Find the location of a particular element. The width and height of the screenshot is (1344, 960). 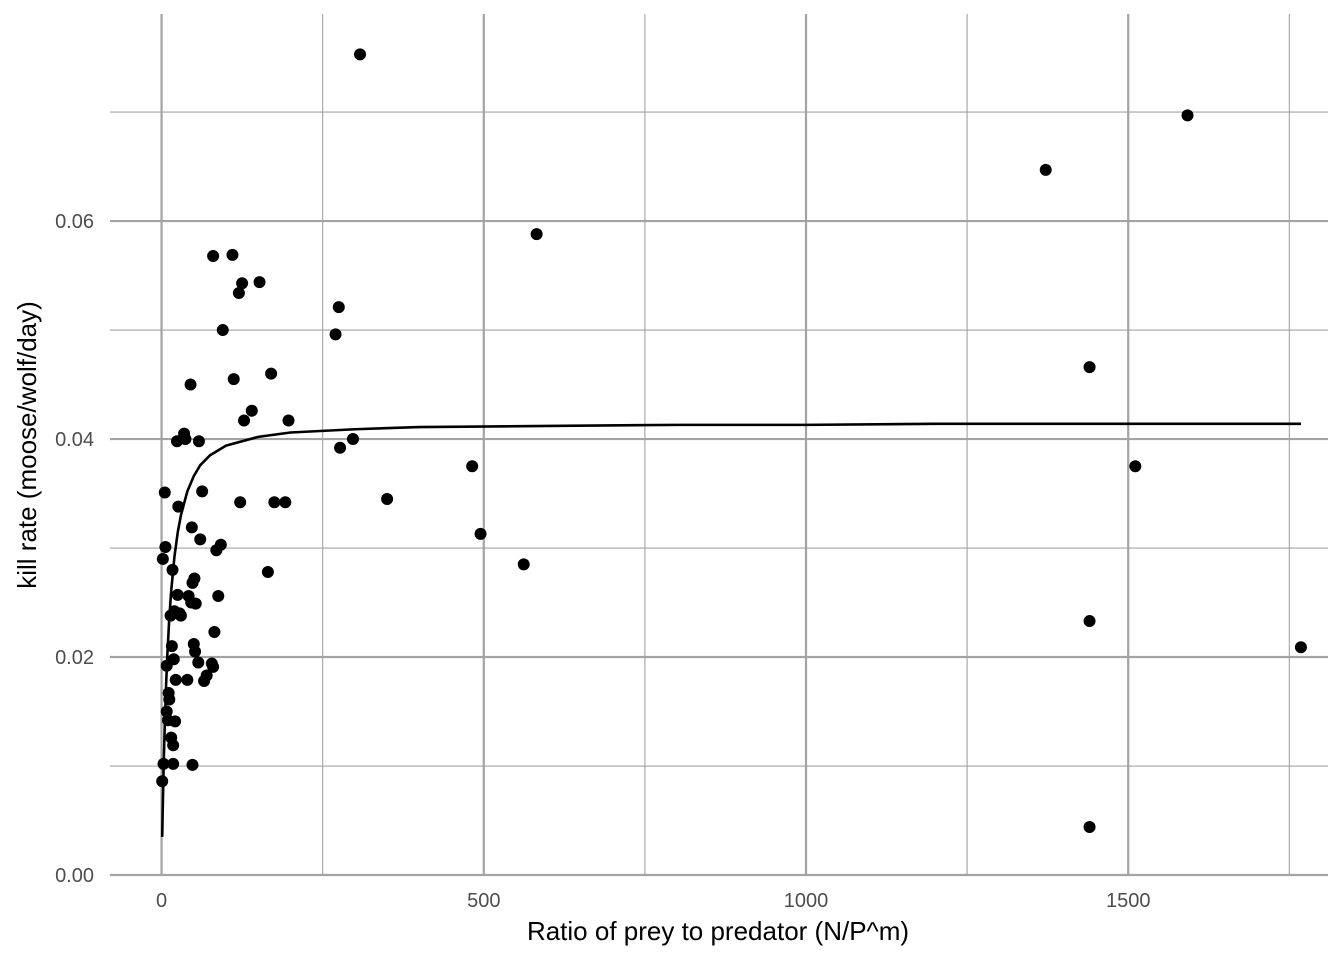

x-tick-label: 500 is located at coordinates (483, 901).